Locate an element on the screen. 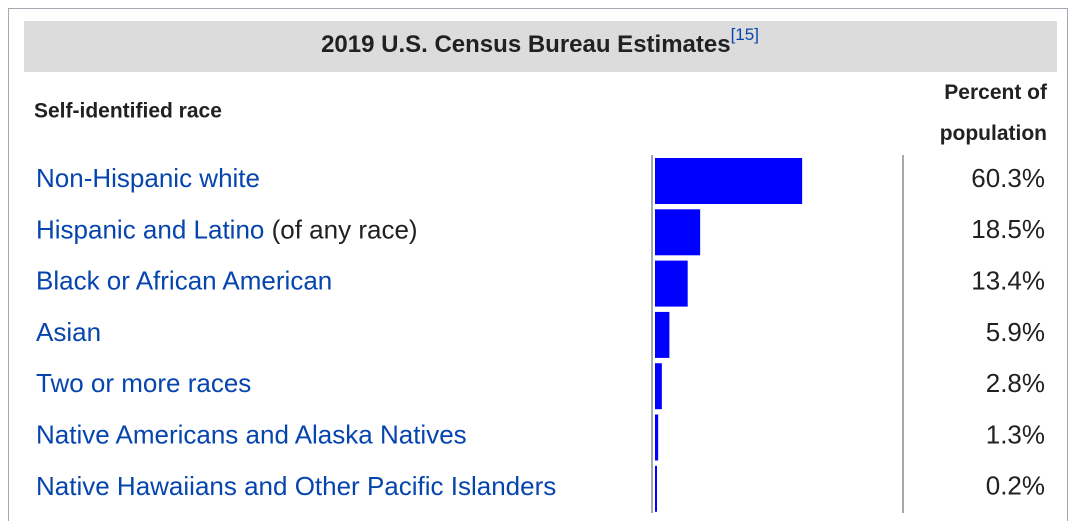 The image size is (1071, 521). category-note: (of any race) is located at coordinates (340, 229).